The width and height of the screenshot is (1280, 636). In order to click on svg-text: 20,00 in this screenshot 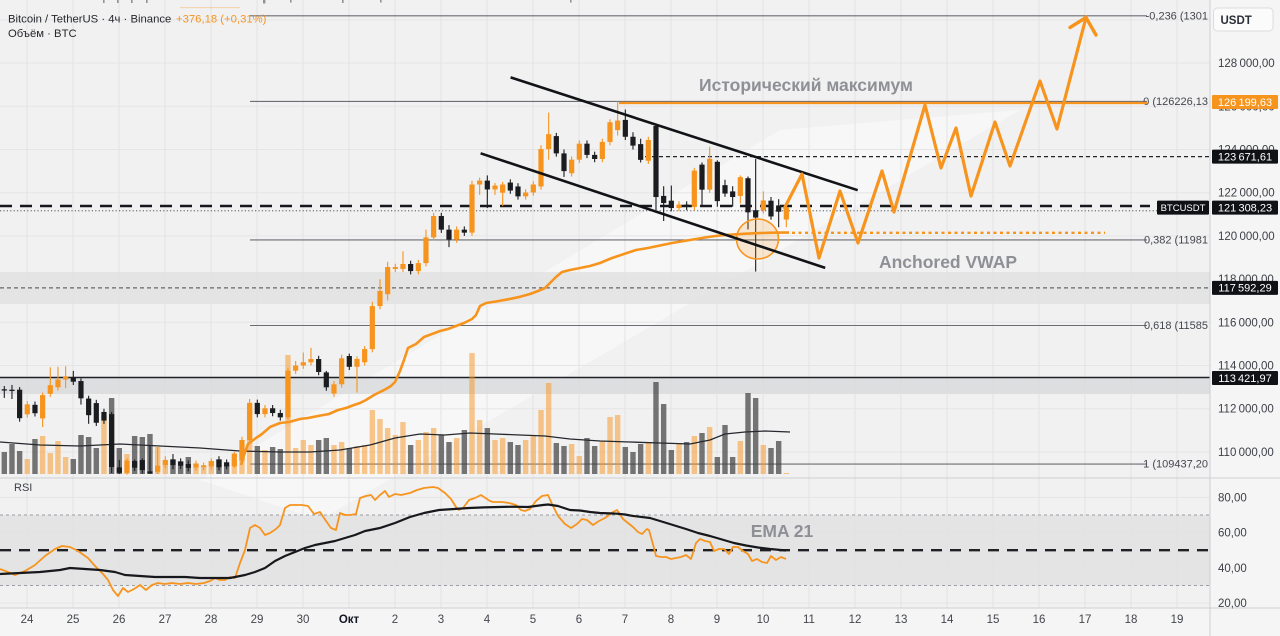, I will do `click(1232, 604)`.